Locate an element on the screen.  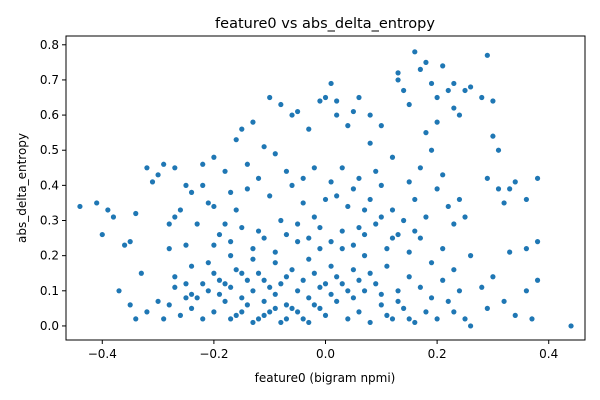
y-tick-label: 0.6 is located at coordinates (49, 115).